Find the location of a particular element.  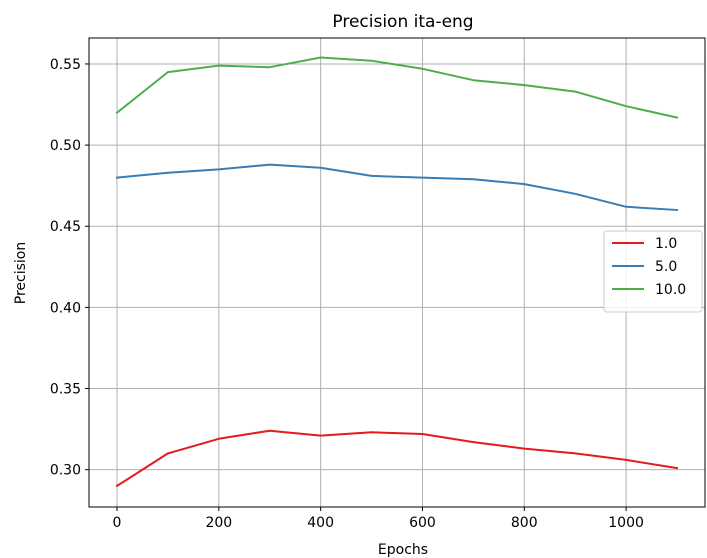

x-axis: 0 200 400 600 800 1000 is located at coordinates (378, 519).